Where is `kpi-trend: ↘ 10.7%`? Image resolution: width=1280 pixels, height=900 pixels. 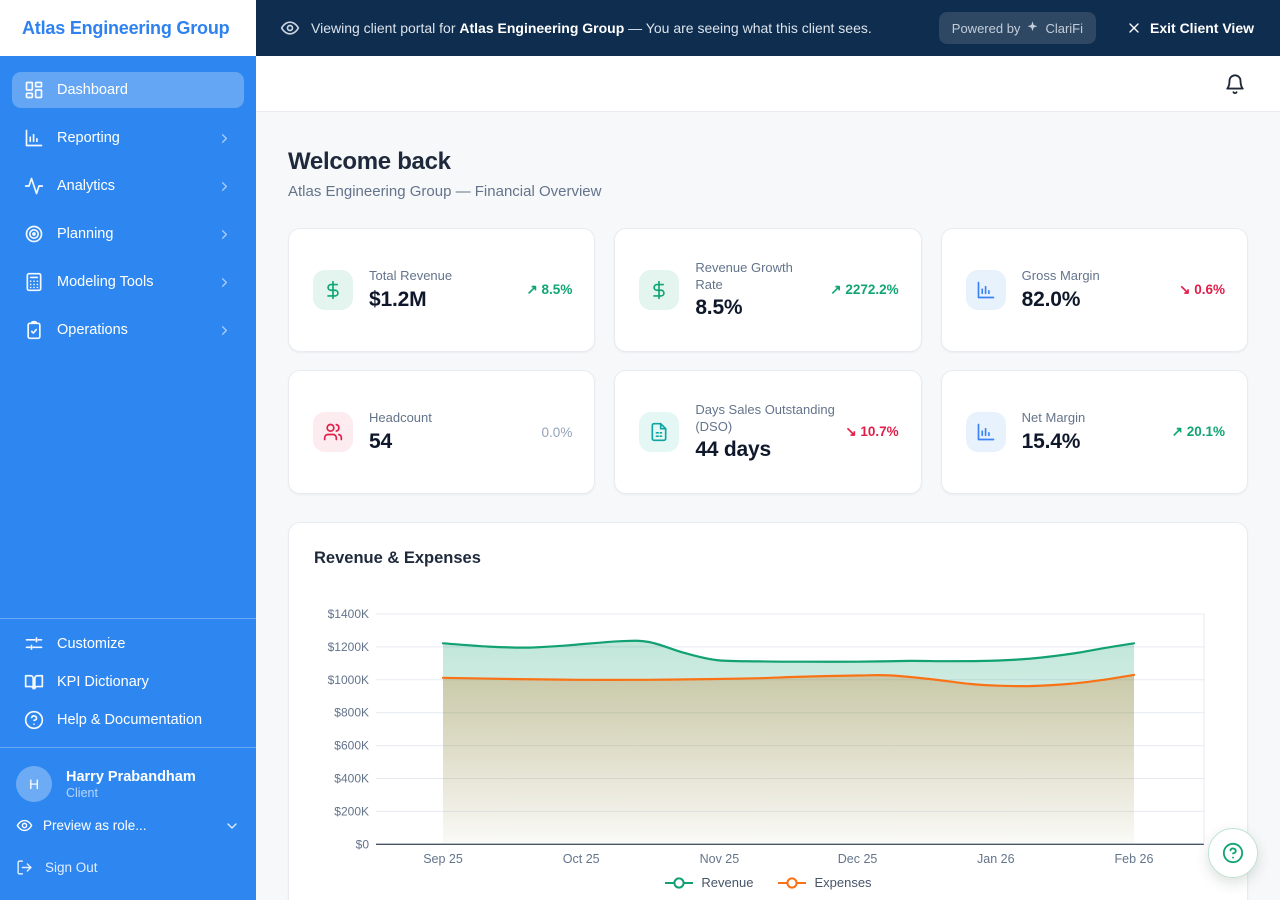 kpi-trend: ↘ 10.7% is located at coordinates (872, 431).